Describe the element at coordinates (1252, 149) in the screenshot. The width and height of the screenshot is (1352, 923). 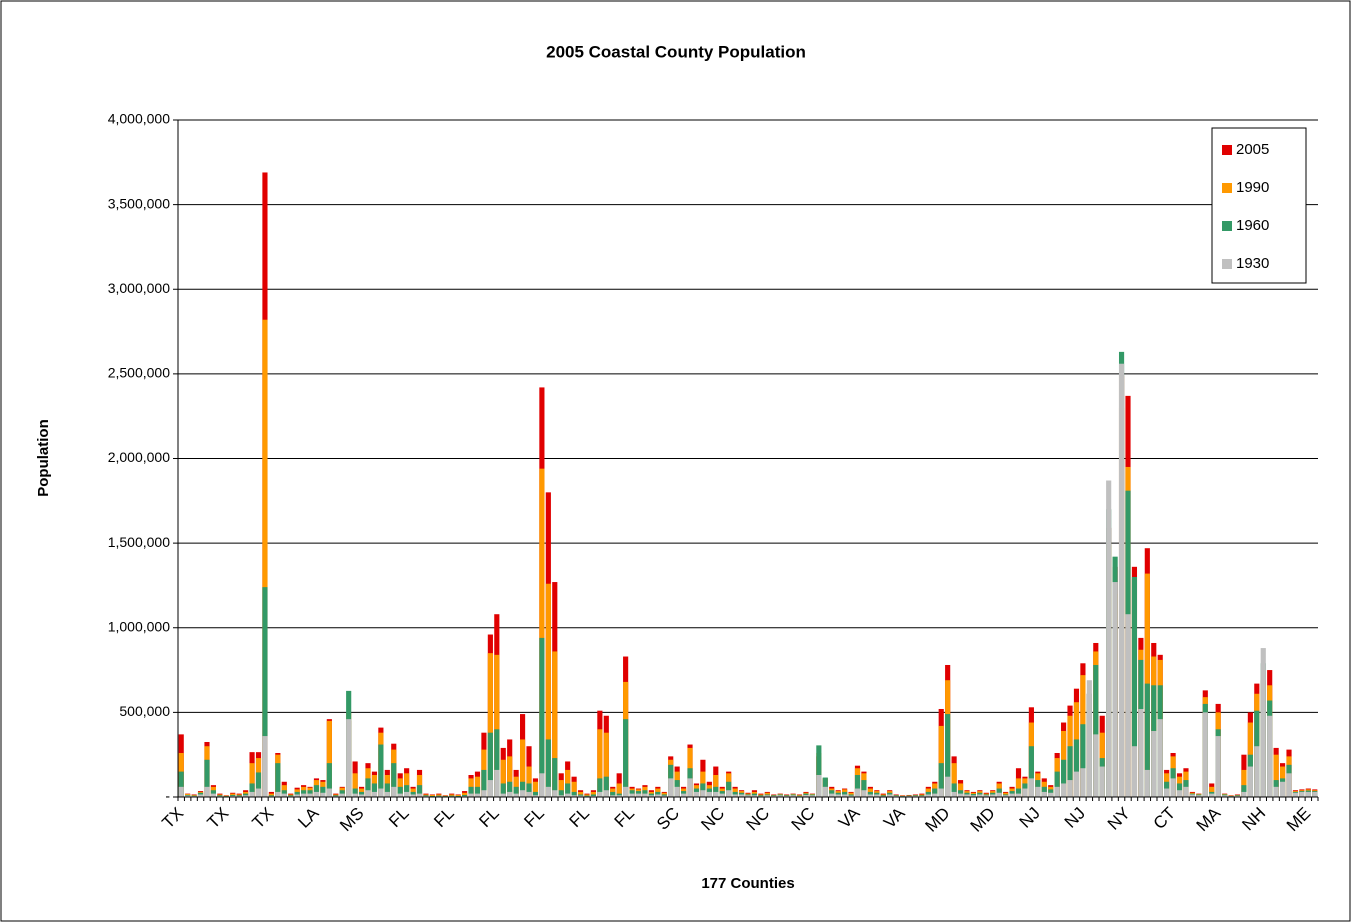
I see `legend-label: 2005` at that location.